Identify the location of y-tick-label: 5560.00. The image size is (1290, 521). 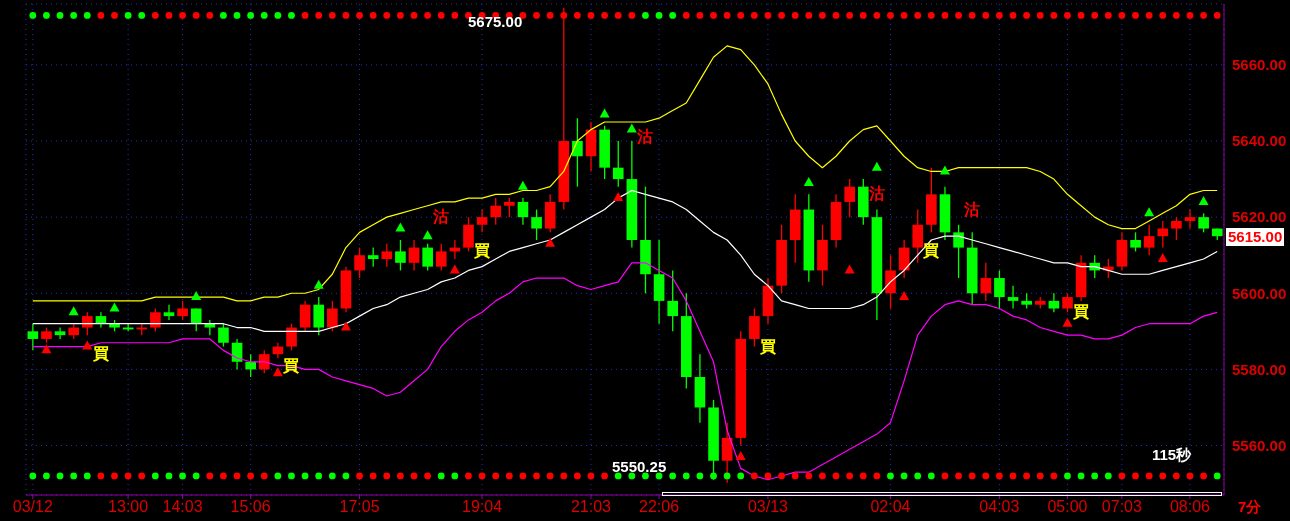
(1259, 445).